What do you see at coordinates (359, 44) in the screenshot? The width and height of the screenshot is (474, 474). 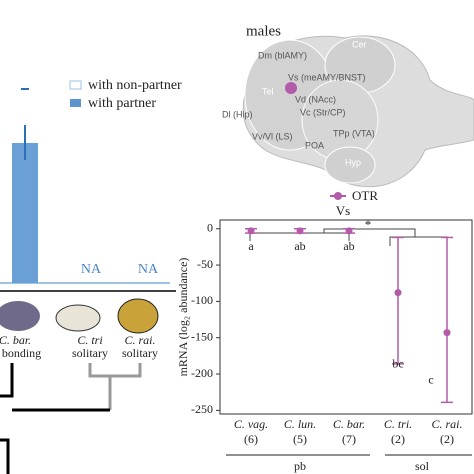 I see `region-label: Cer` at bounding box center [359, 44].